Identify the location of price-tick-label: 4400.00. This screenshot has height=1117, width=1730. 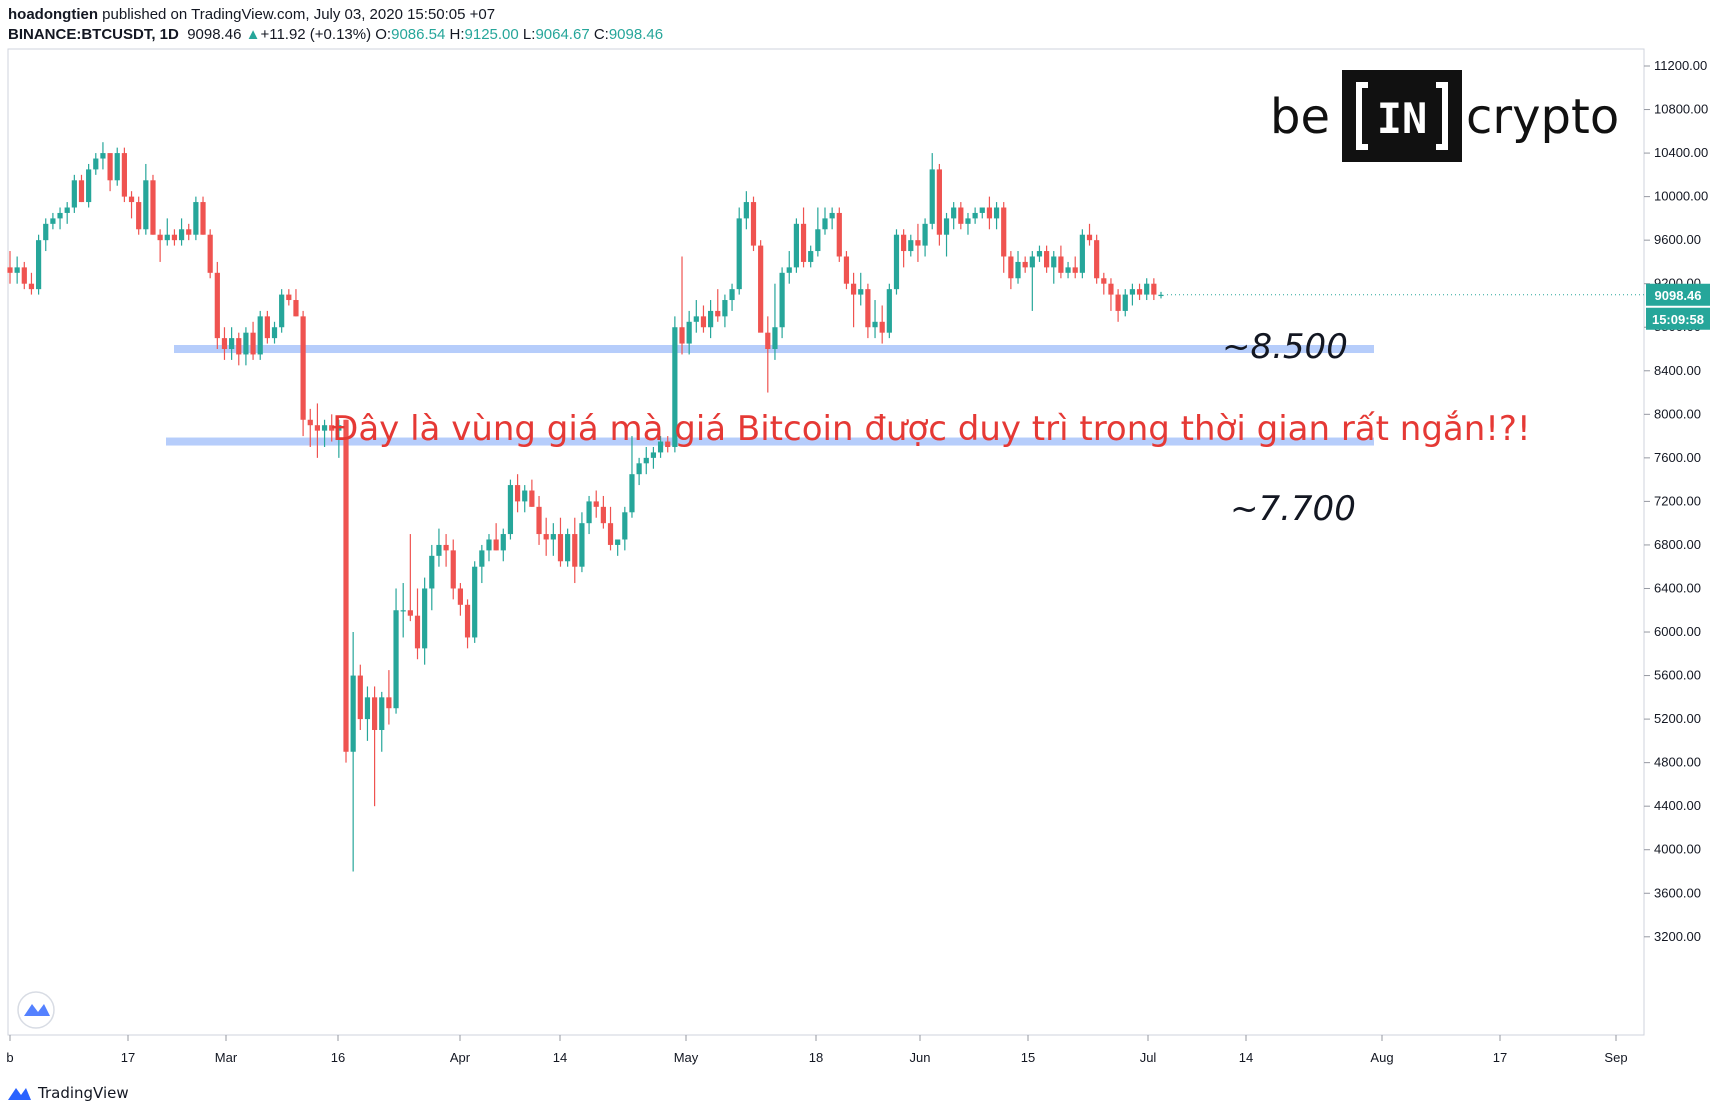
(1677, 805).